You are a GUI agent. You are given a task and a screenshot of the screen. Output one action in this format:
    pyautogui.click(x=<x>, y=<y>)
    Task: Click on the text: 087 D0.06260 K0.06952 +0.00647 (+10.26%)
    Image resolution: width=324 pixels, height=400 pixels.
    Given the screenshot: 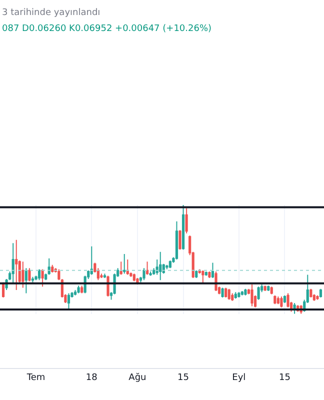 What is the action you would take?
    pyautogui.click(x=107, y=29)
    